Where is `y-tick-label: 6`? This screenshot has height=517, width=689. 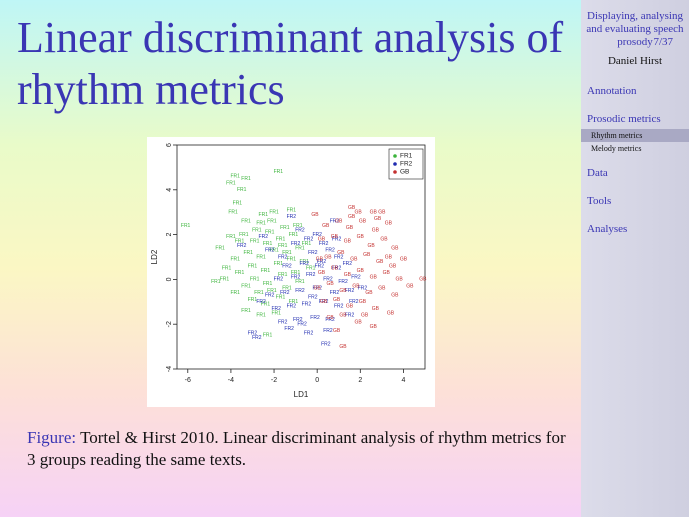 y-tick-label: 6 is located at coordinates (169, 145).